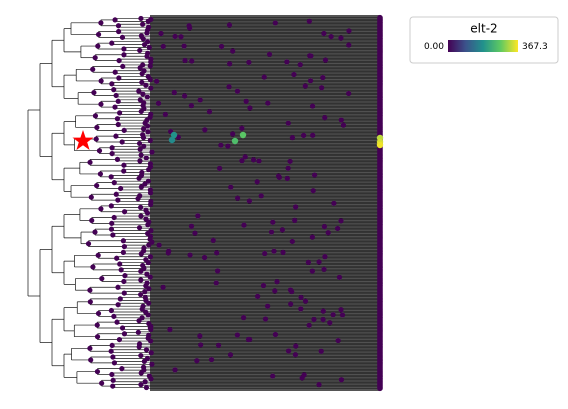 This screenshot has width=568, height=409. What do you see at coordinates (380, 145) in the screenshot?
I see `highlighted-cell` at bounding box center [380, 145].